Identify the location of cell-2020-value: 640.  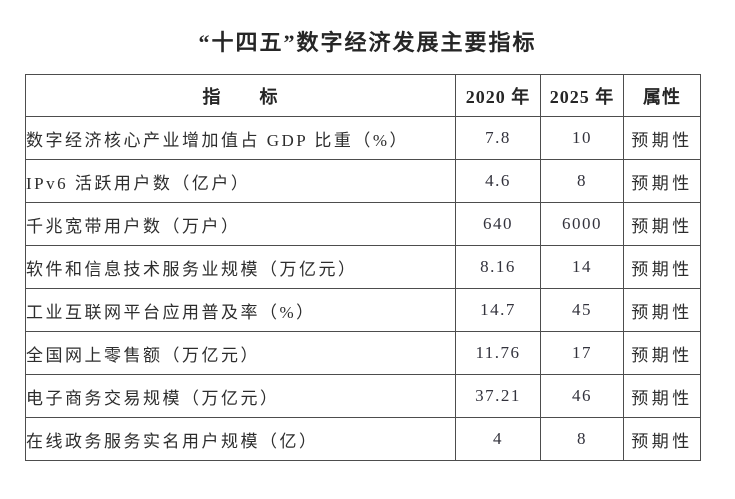
(498, 224).